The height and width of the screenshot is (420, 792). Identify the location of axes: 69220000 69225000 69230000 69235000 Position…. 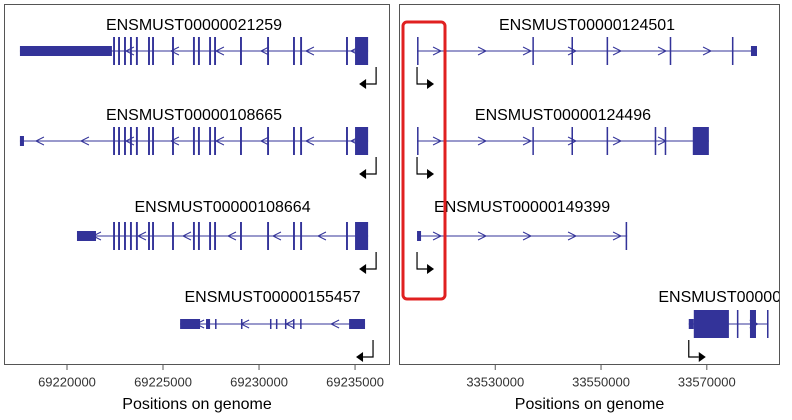
(387, 389).